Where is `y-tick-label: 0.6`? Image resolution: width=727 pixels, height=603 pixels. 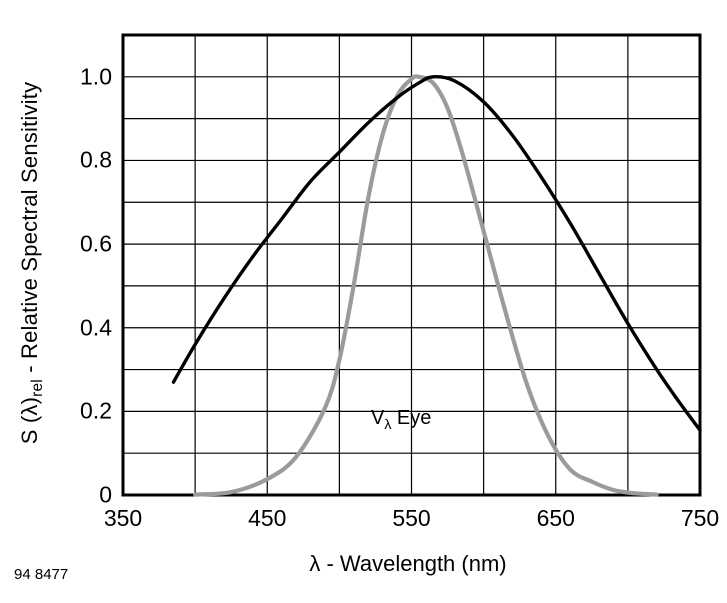 y-tick-label: 0.6 is located at coordinates (96, 243).